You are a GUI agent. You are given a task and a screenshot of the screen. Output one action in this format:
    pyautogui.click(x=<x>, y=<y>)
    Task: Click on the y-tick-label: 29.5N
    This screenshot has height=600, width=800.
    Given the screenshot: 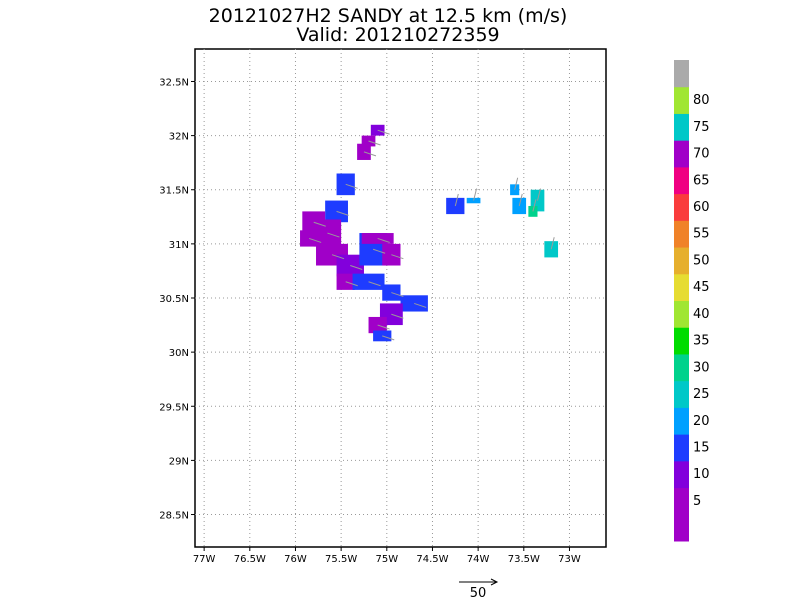 What is the action you would take?
    pyautogui.click(x=174, y=407)
    